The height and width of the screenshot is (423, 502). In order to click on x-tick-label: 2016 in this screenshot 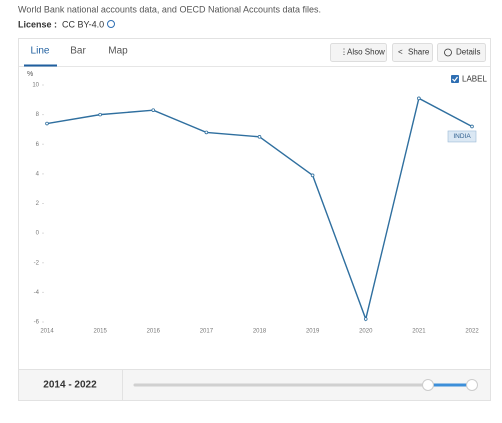, I will do `click(154, 332)`.